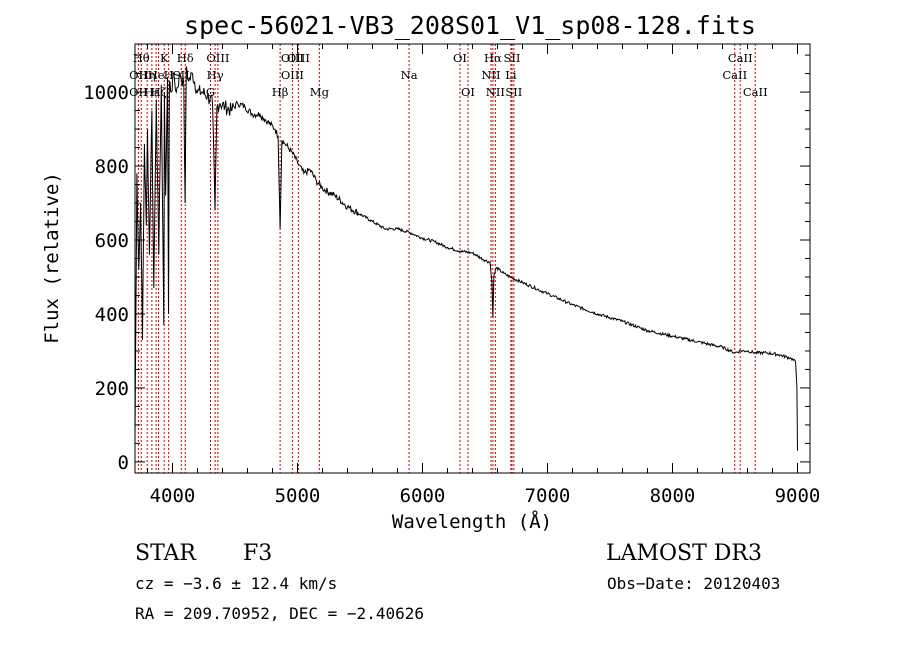  What do you see at coordinates (169, 75) in the screenshot?
I see `line-marker-label: H` at bounding box center [169, 75].